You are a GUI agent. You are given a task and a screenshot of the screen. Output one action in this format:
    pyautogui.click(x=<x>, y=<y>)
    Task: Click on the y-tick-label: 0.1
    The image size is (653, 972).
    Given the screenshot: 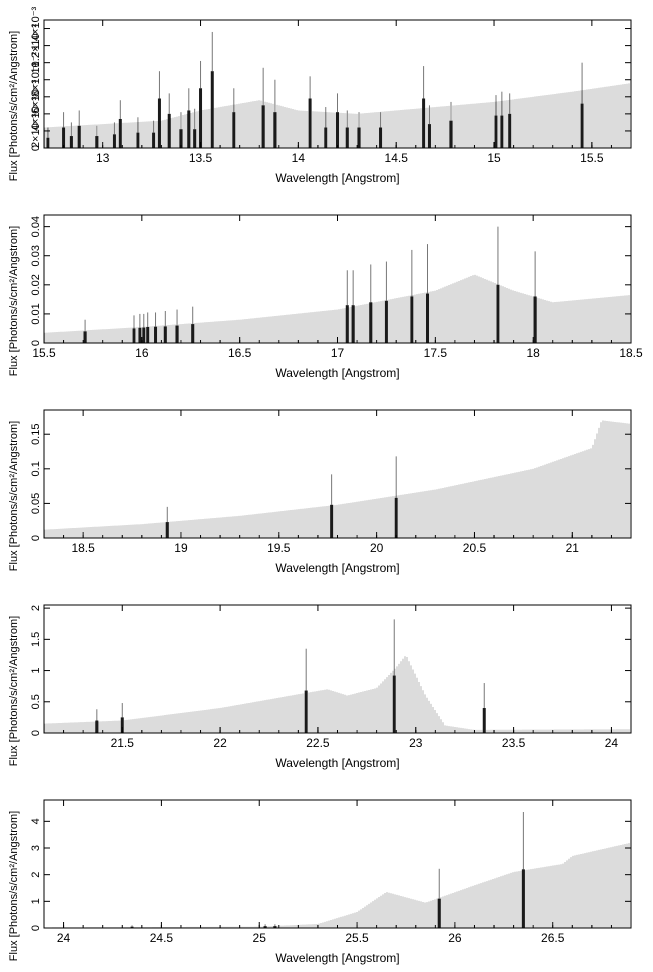 What is the action you would take?
    pyautogui.click(x=36, y=468)
    